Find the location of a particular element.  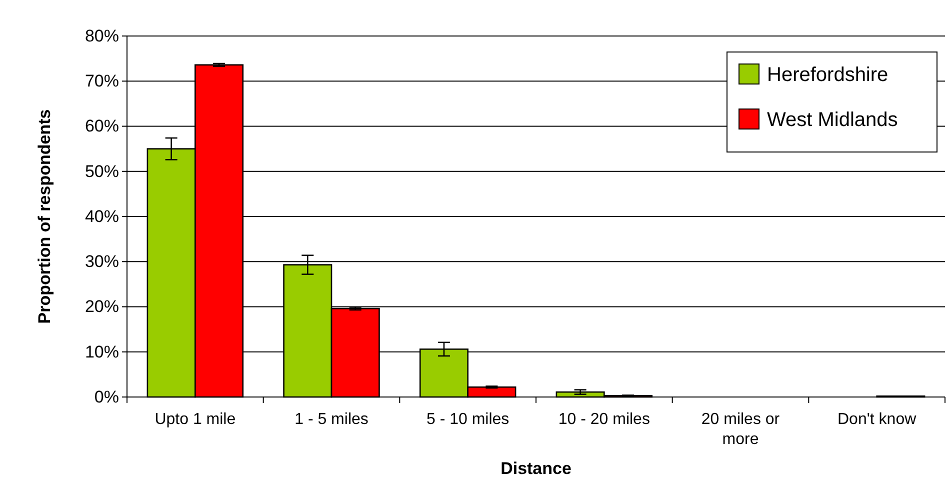

y-tick-label: 40% is located at coordinates (101, 216).